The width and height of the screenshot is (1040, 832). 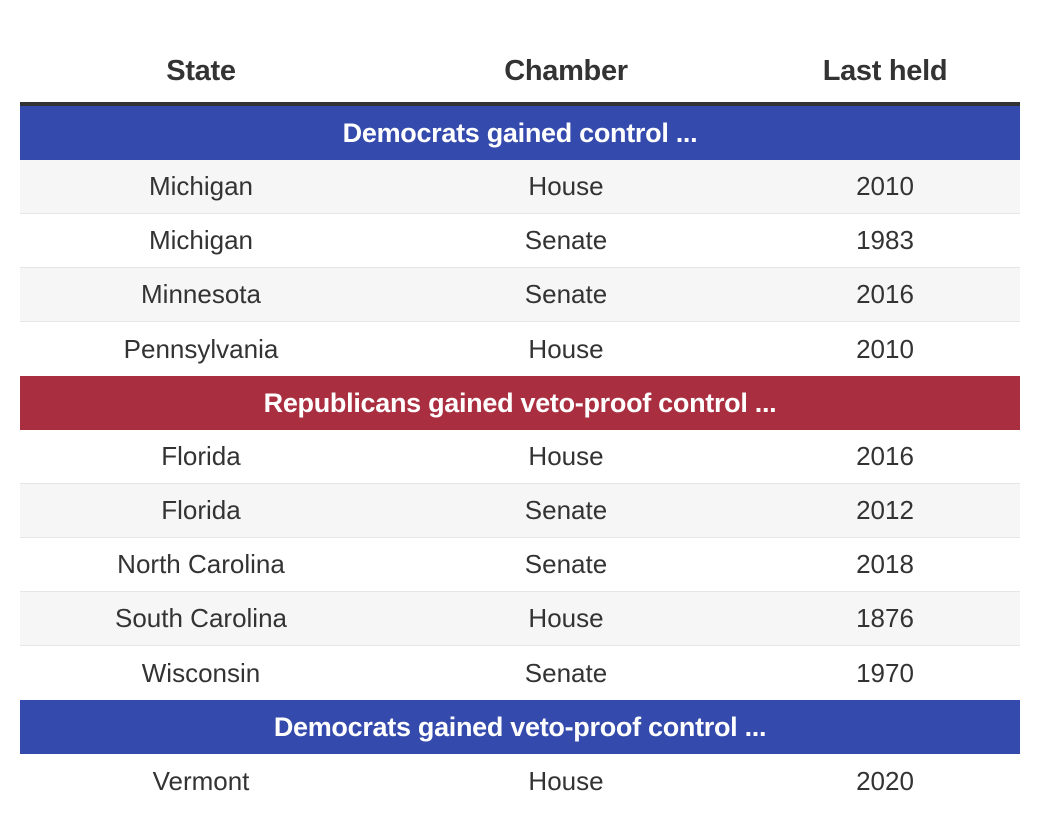 I want to click on table-row: South Carolina House 1876, so click(x=520, y=619).